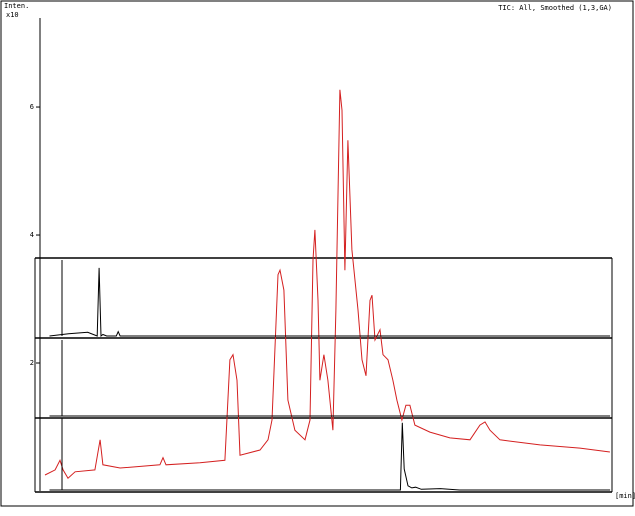  Describe the element at coordinates (555, 8) in the screenshot. I see `chart-title: TIC: All, Smoothed (1,3,GA)` at that location.